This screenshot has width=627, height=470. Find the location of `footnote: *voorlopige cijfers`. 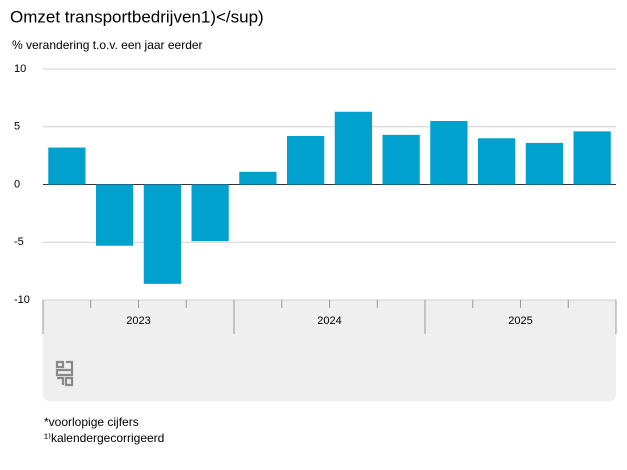

footnote: *voorlopige cijfers is located at coordinates (91, 422).